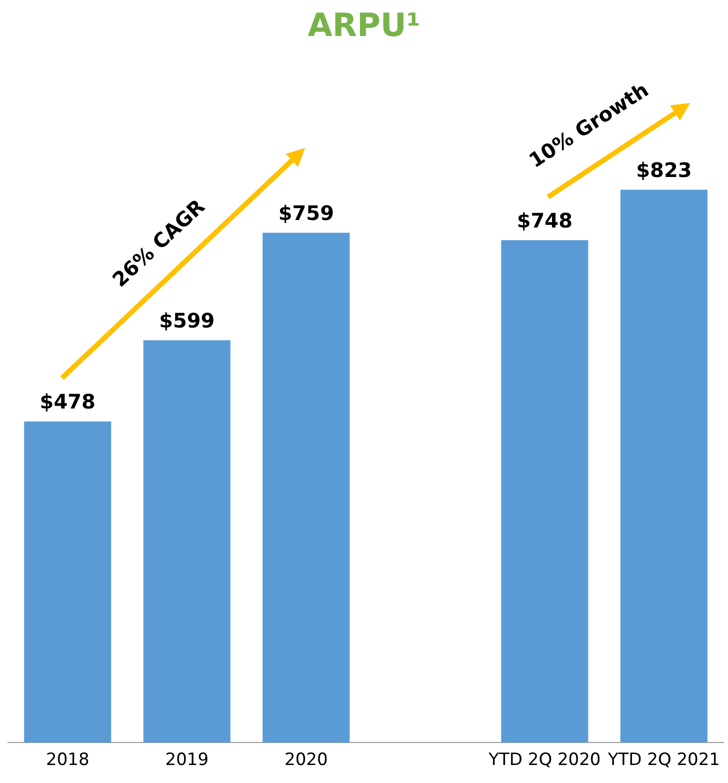 Image resolution: width=728 pixels, height=783 pixels. I want to click on chart-title: ARPU¹, so click(364, 25).